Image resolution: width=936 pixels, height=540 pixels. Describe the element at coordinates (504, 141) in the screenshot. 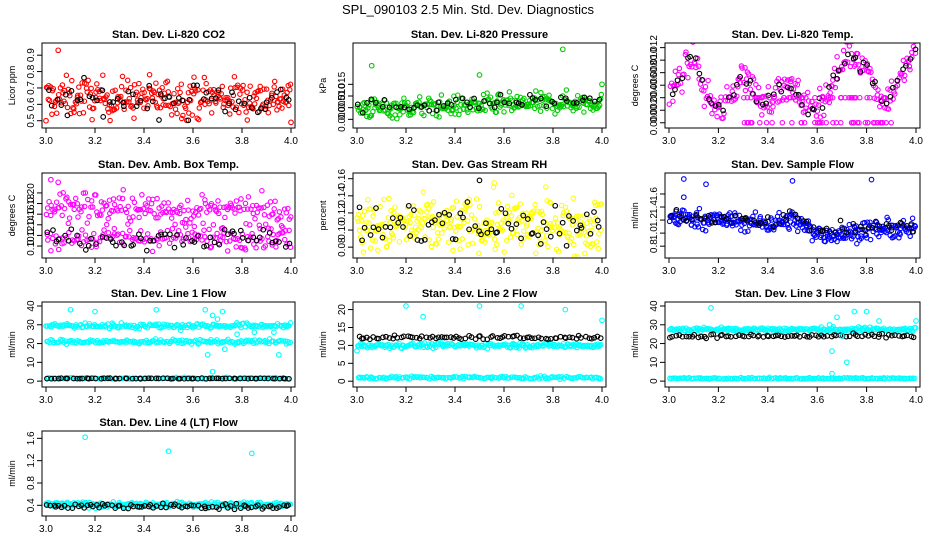

I see `x-tick-label: 3.6` at that location.